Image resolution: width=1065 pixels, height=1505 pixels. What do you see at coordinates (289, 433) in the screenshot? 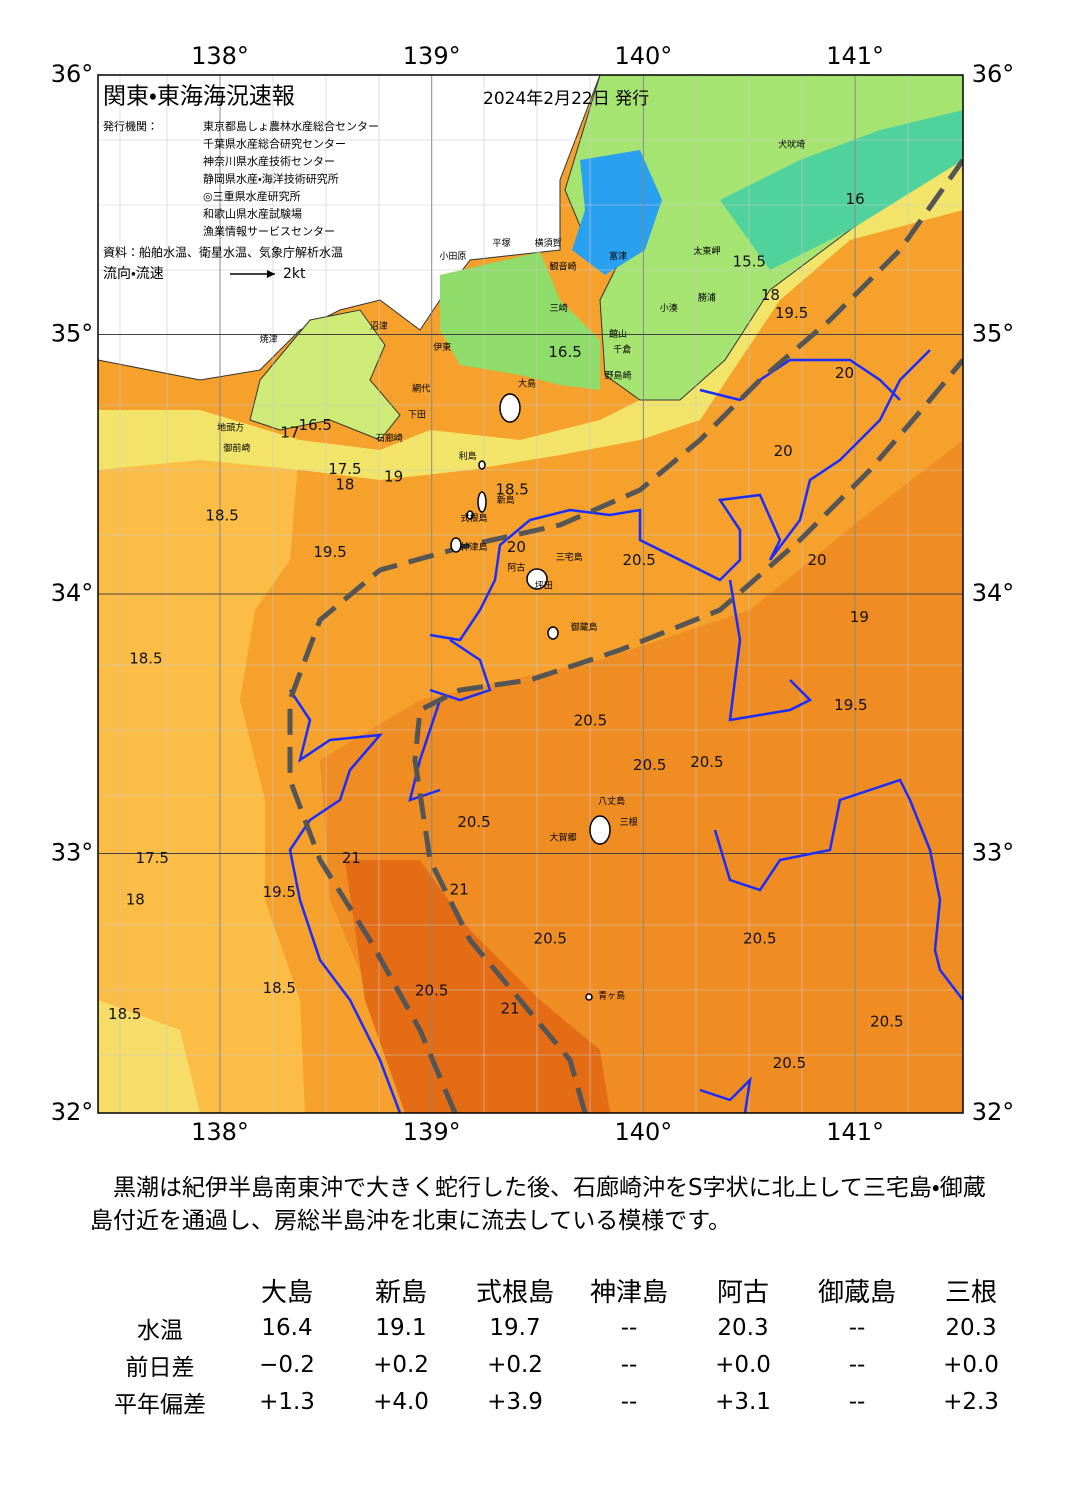
I see `contour-label: 17` at bounding box center [289, 433].